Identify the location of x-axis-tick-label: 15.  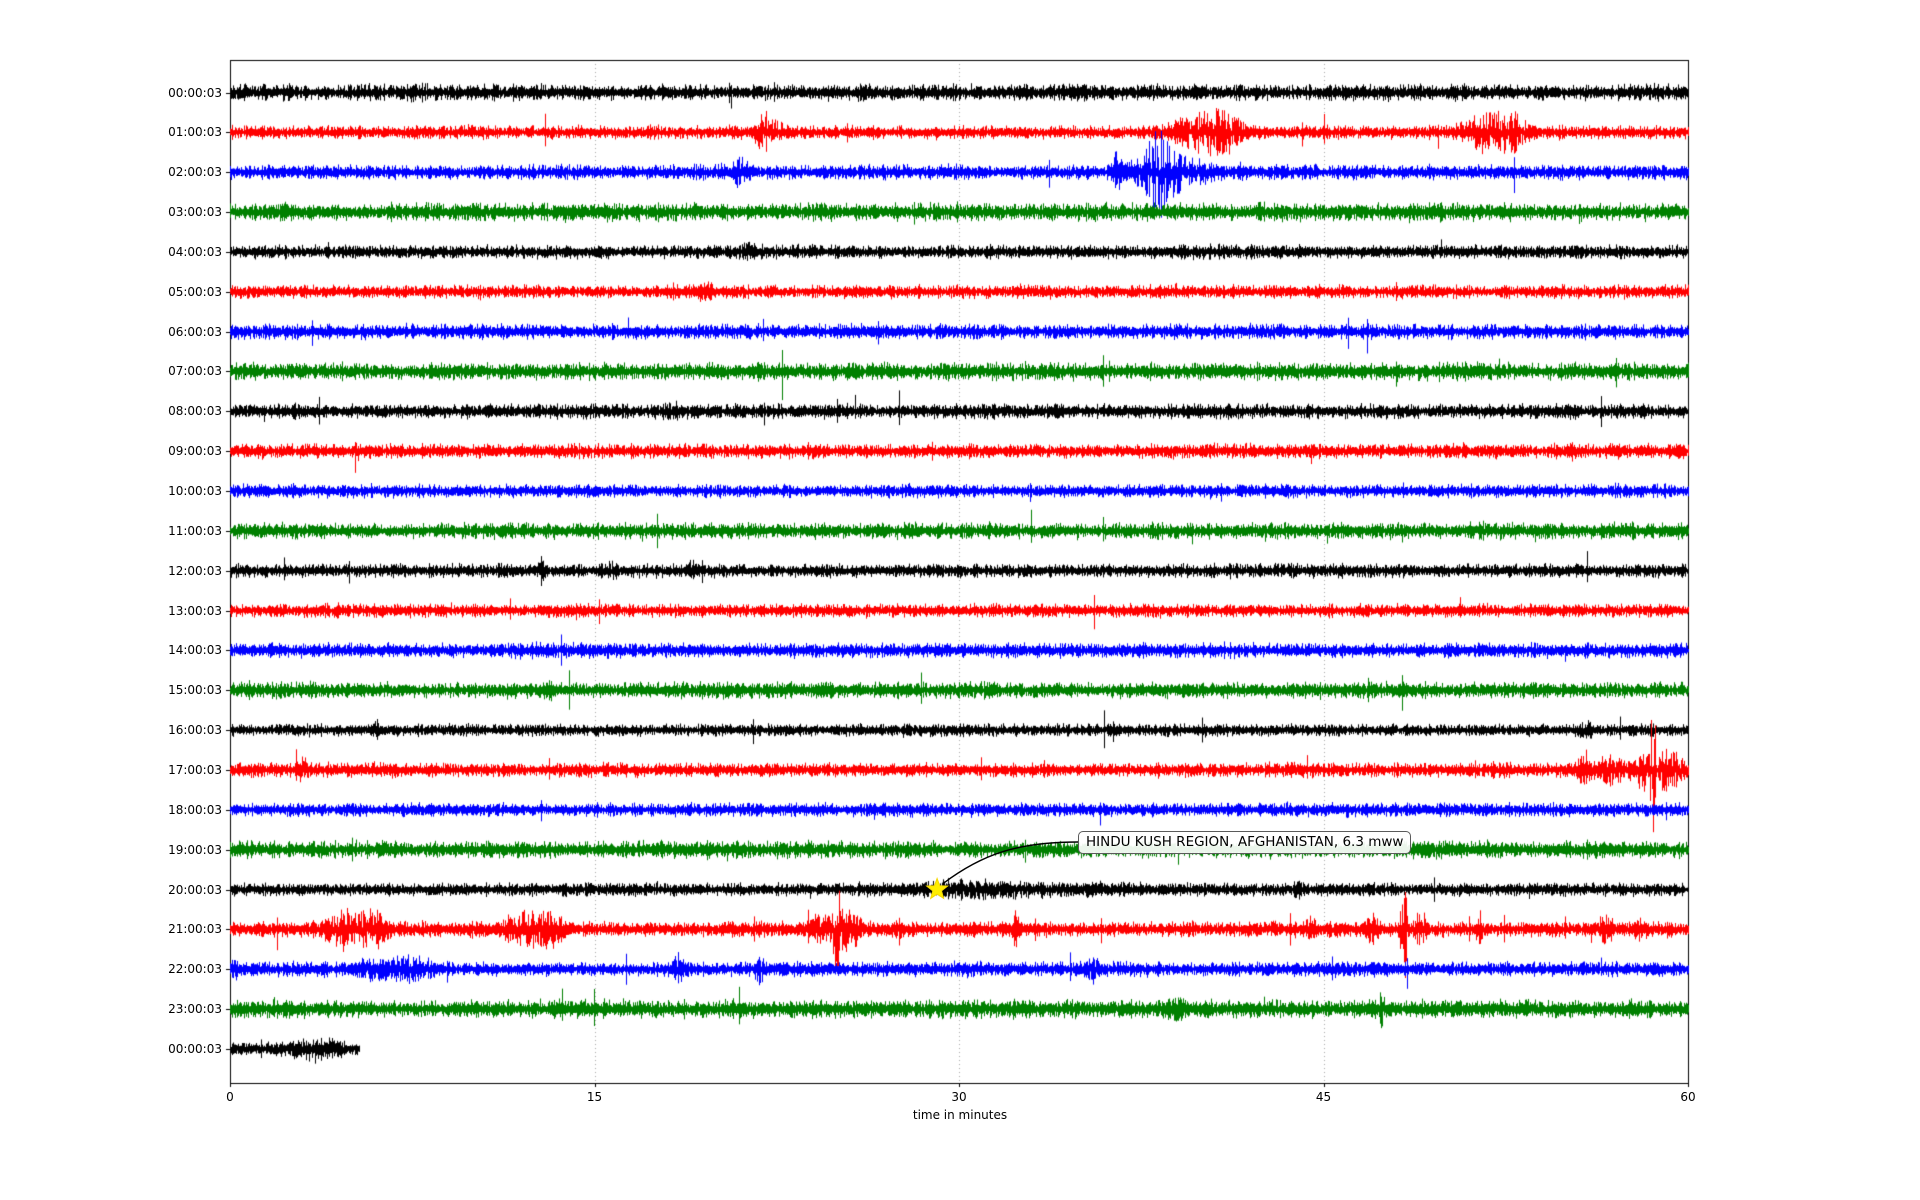
(594, 1097).